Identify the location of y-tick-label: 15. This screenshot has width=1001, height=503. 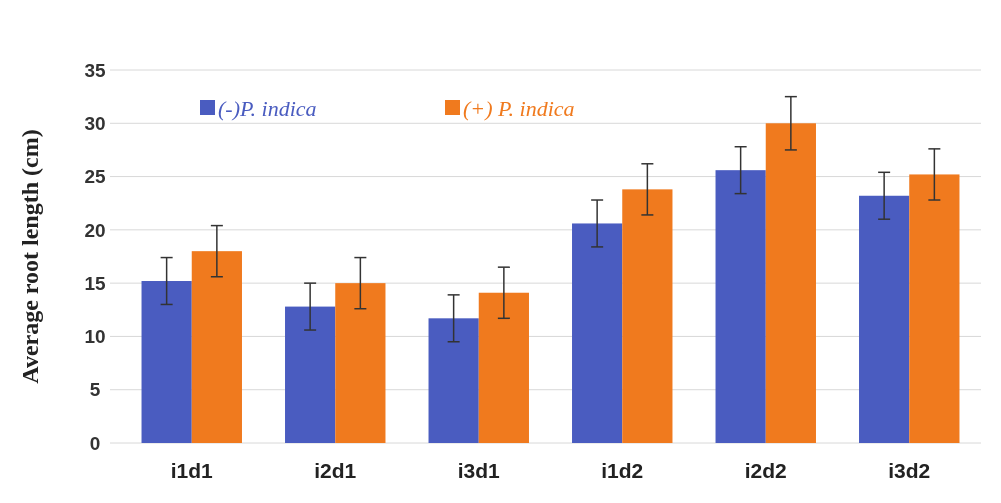
(95, 283).